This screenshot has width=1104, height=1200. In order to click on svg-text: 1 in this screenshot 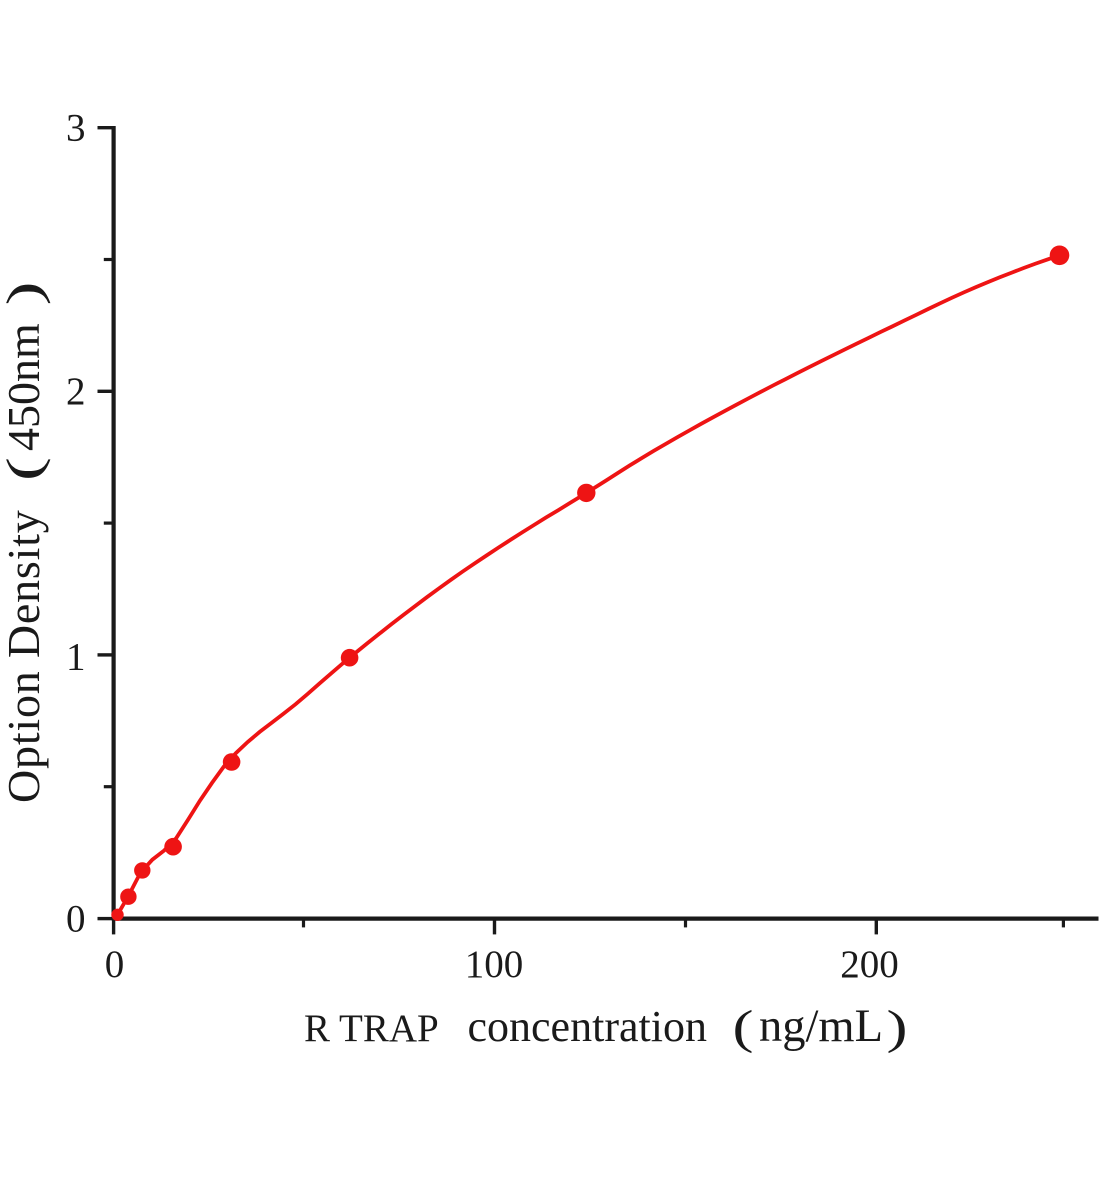, I will do `click(76, 657)`.